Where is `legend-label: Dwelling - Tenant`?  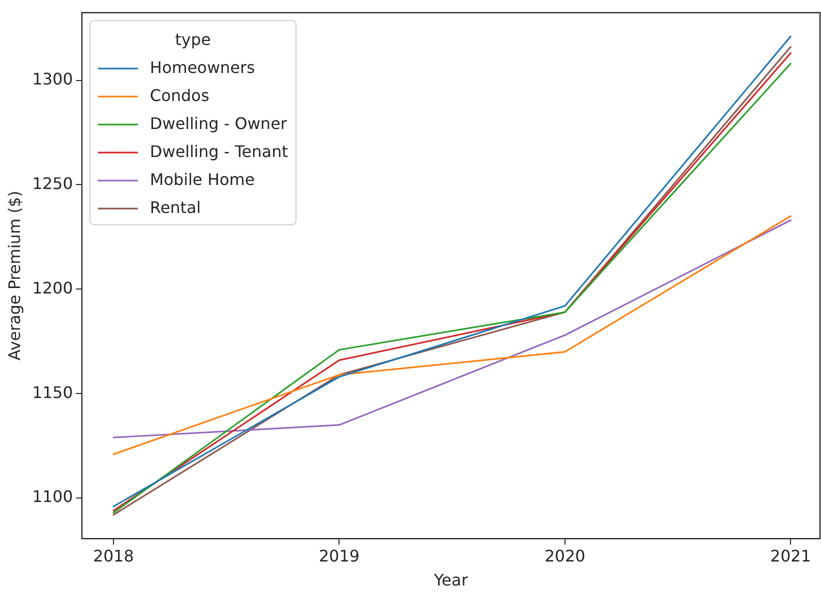
legend-label: Dwelling - Tenant is located at coordinates (219, 151).